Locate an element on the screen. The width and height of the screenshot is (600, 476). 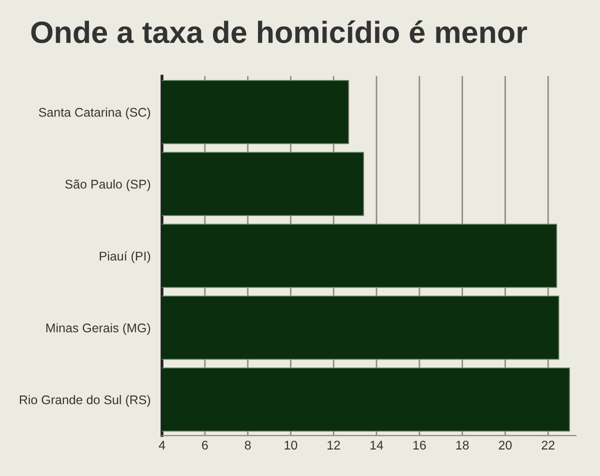
x-tick-label: 22 is located at coordinates (548, 445).